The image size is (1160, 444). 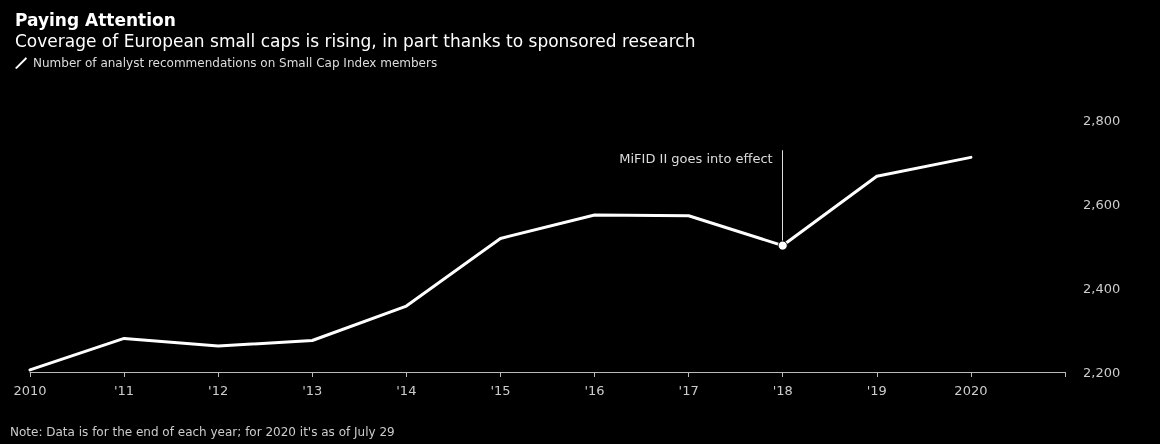 What do you see at coordinates (95, 19) in the screenshot?
I see `chart-title: Paying Attention` at bounding box center [95, 19].